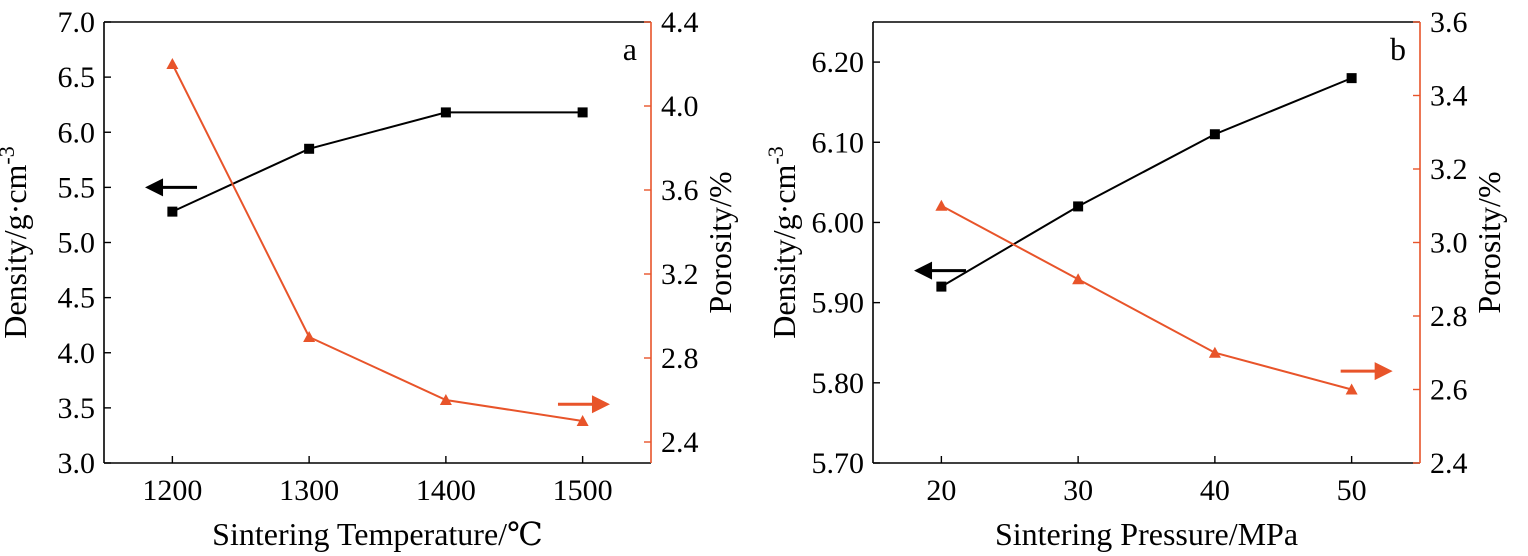  I want to click on porosity-series-line, so click(1146, 297).